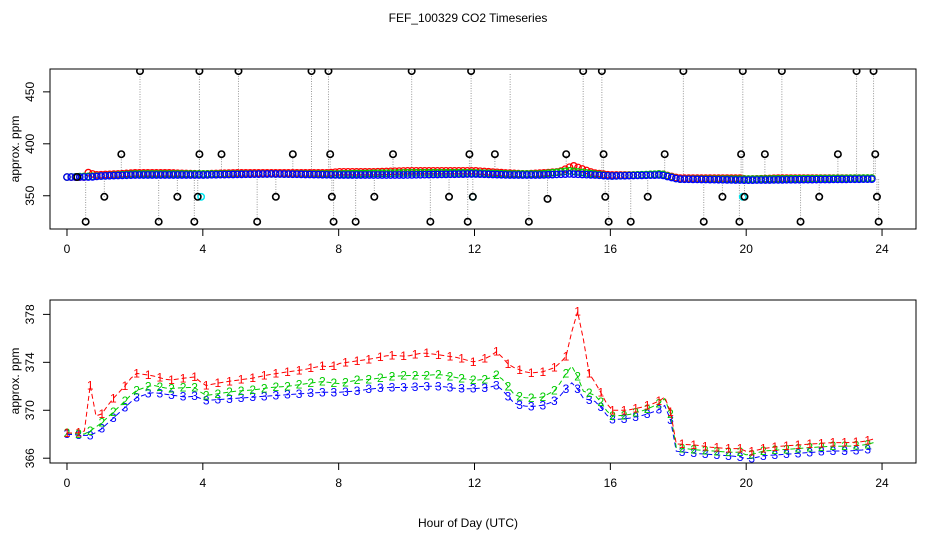 This screenshot has width=936, height=540. What do you see at coordinates (202, 483) in the screenshot?
I see `bottom-x-tick-label: 4` at bounding box center [202, 483].